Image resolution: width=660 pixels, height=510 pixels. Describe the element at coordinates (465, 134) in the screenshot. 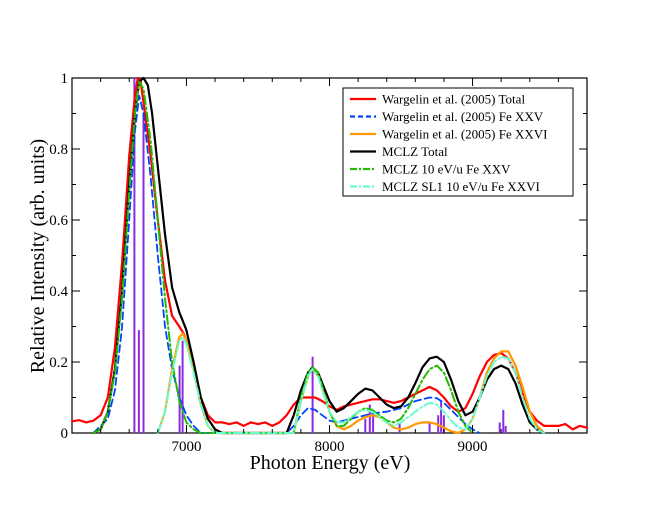

I see `legend-label-2: Wargelin et al. (2005) Fe XXVI` at that location.